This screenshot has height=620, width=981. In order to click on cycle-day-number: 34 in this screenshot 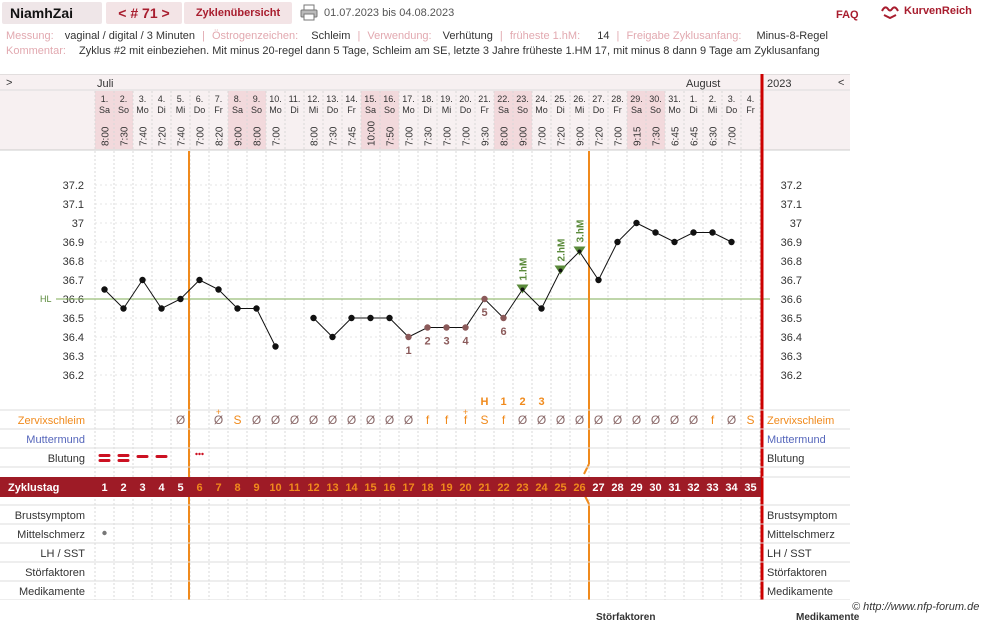, I will do `click(731, 488)`.